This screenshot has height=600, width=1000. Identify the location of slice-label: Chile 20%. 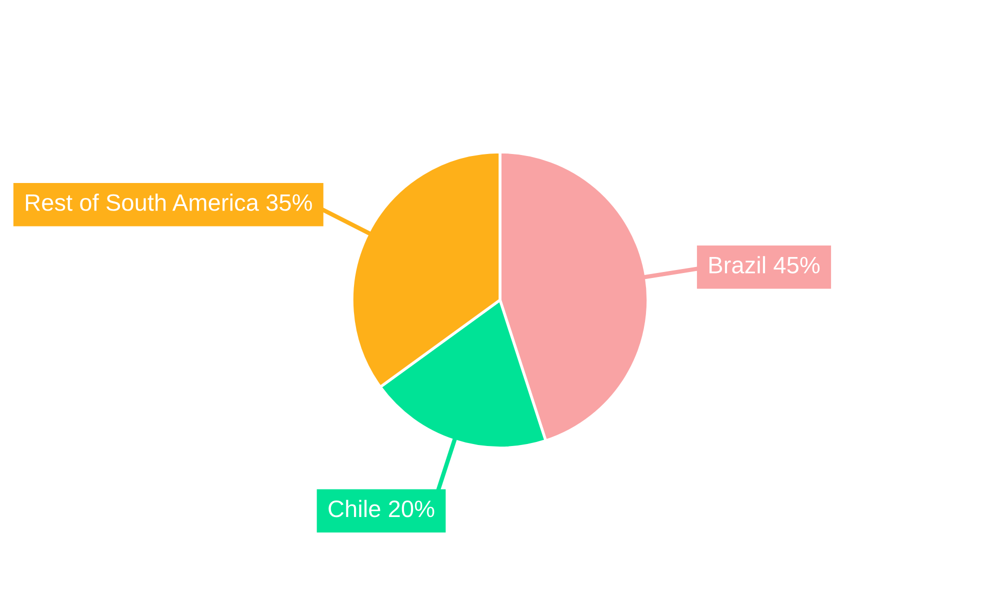
(381, 509).